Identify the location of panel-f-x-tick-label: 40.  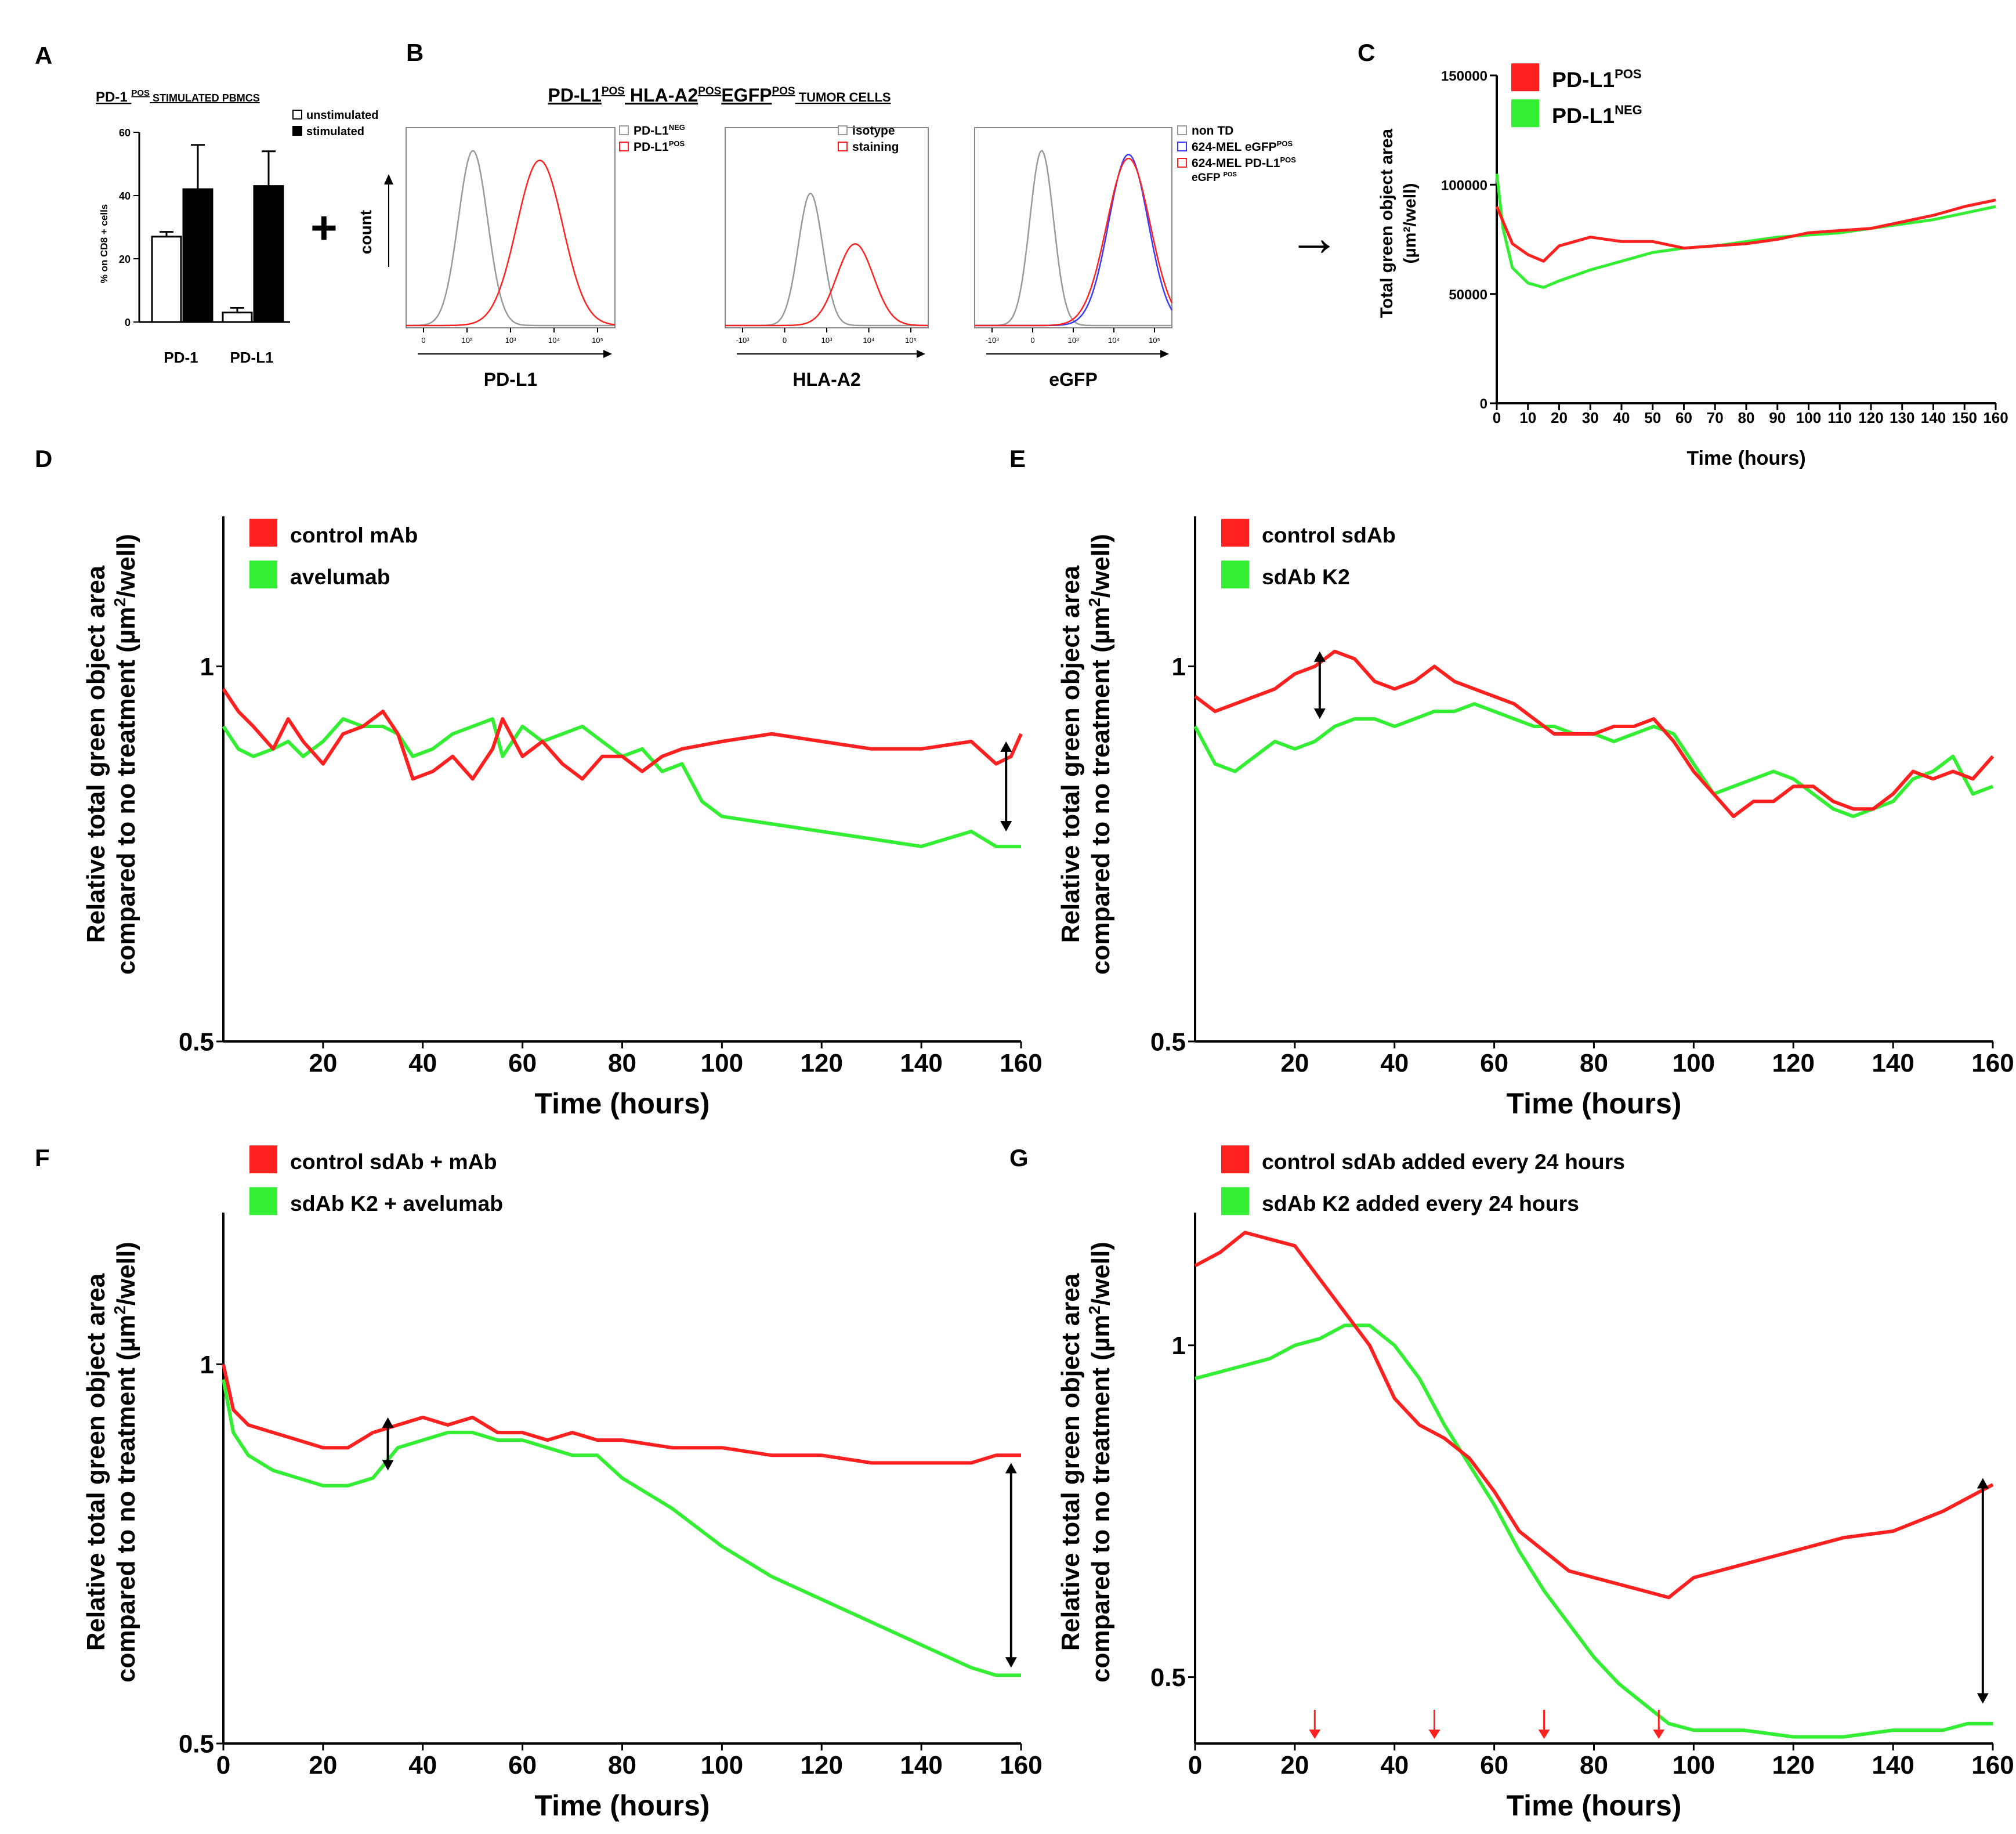
(422, 1765).